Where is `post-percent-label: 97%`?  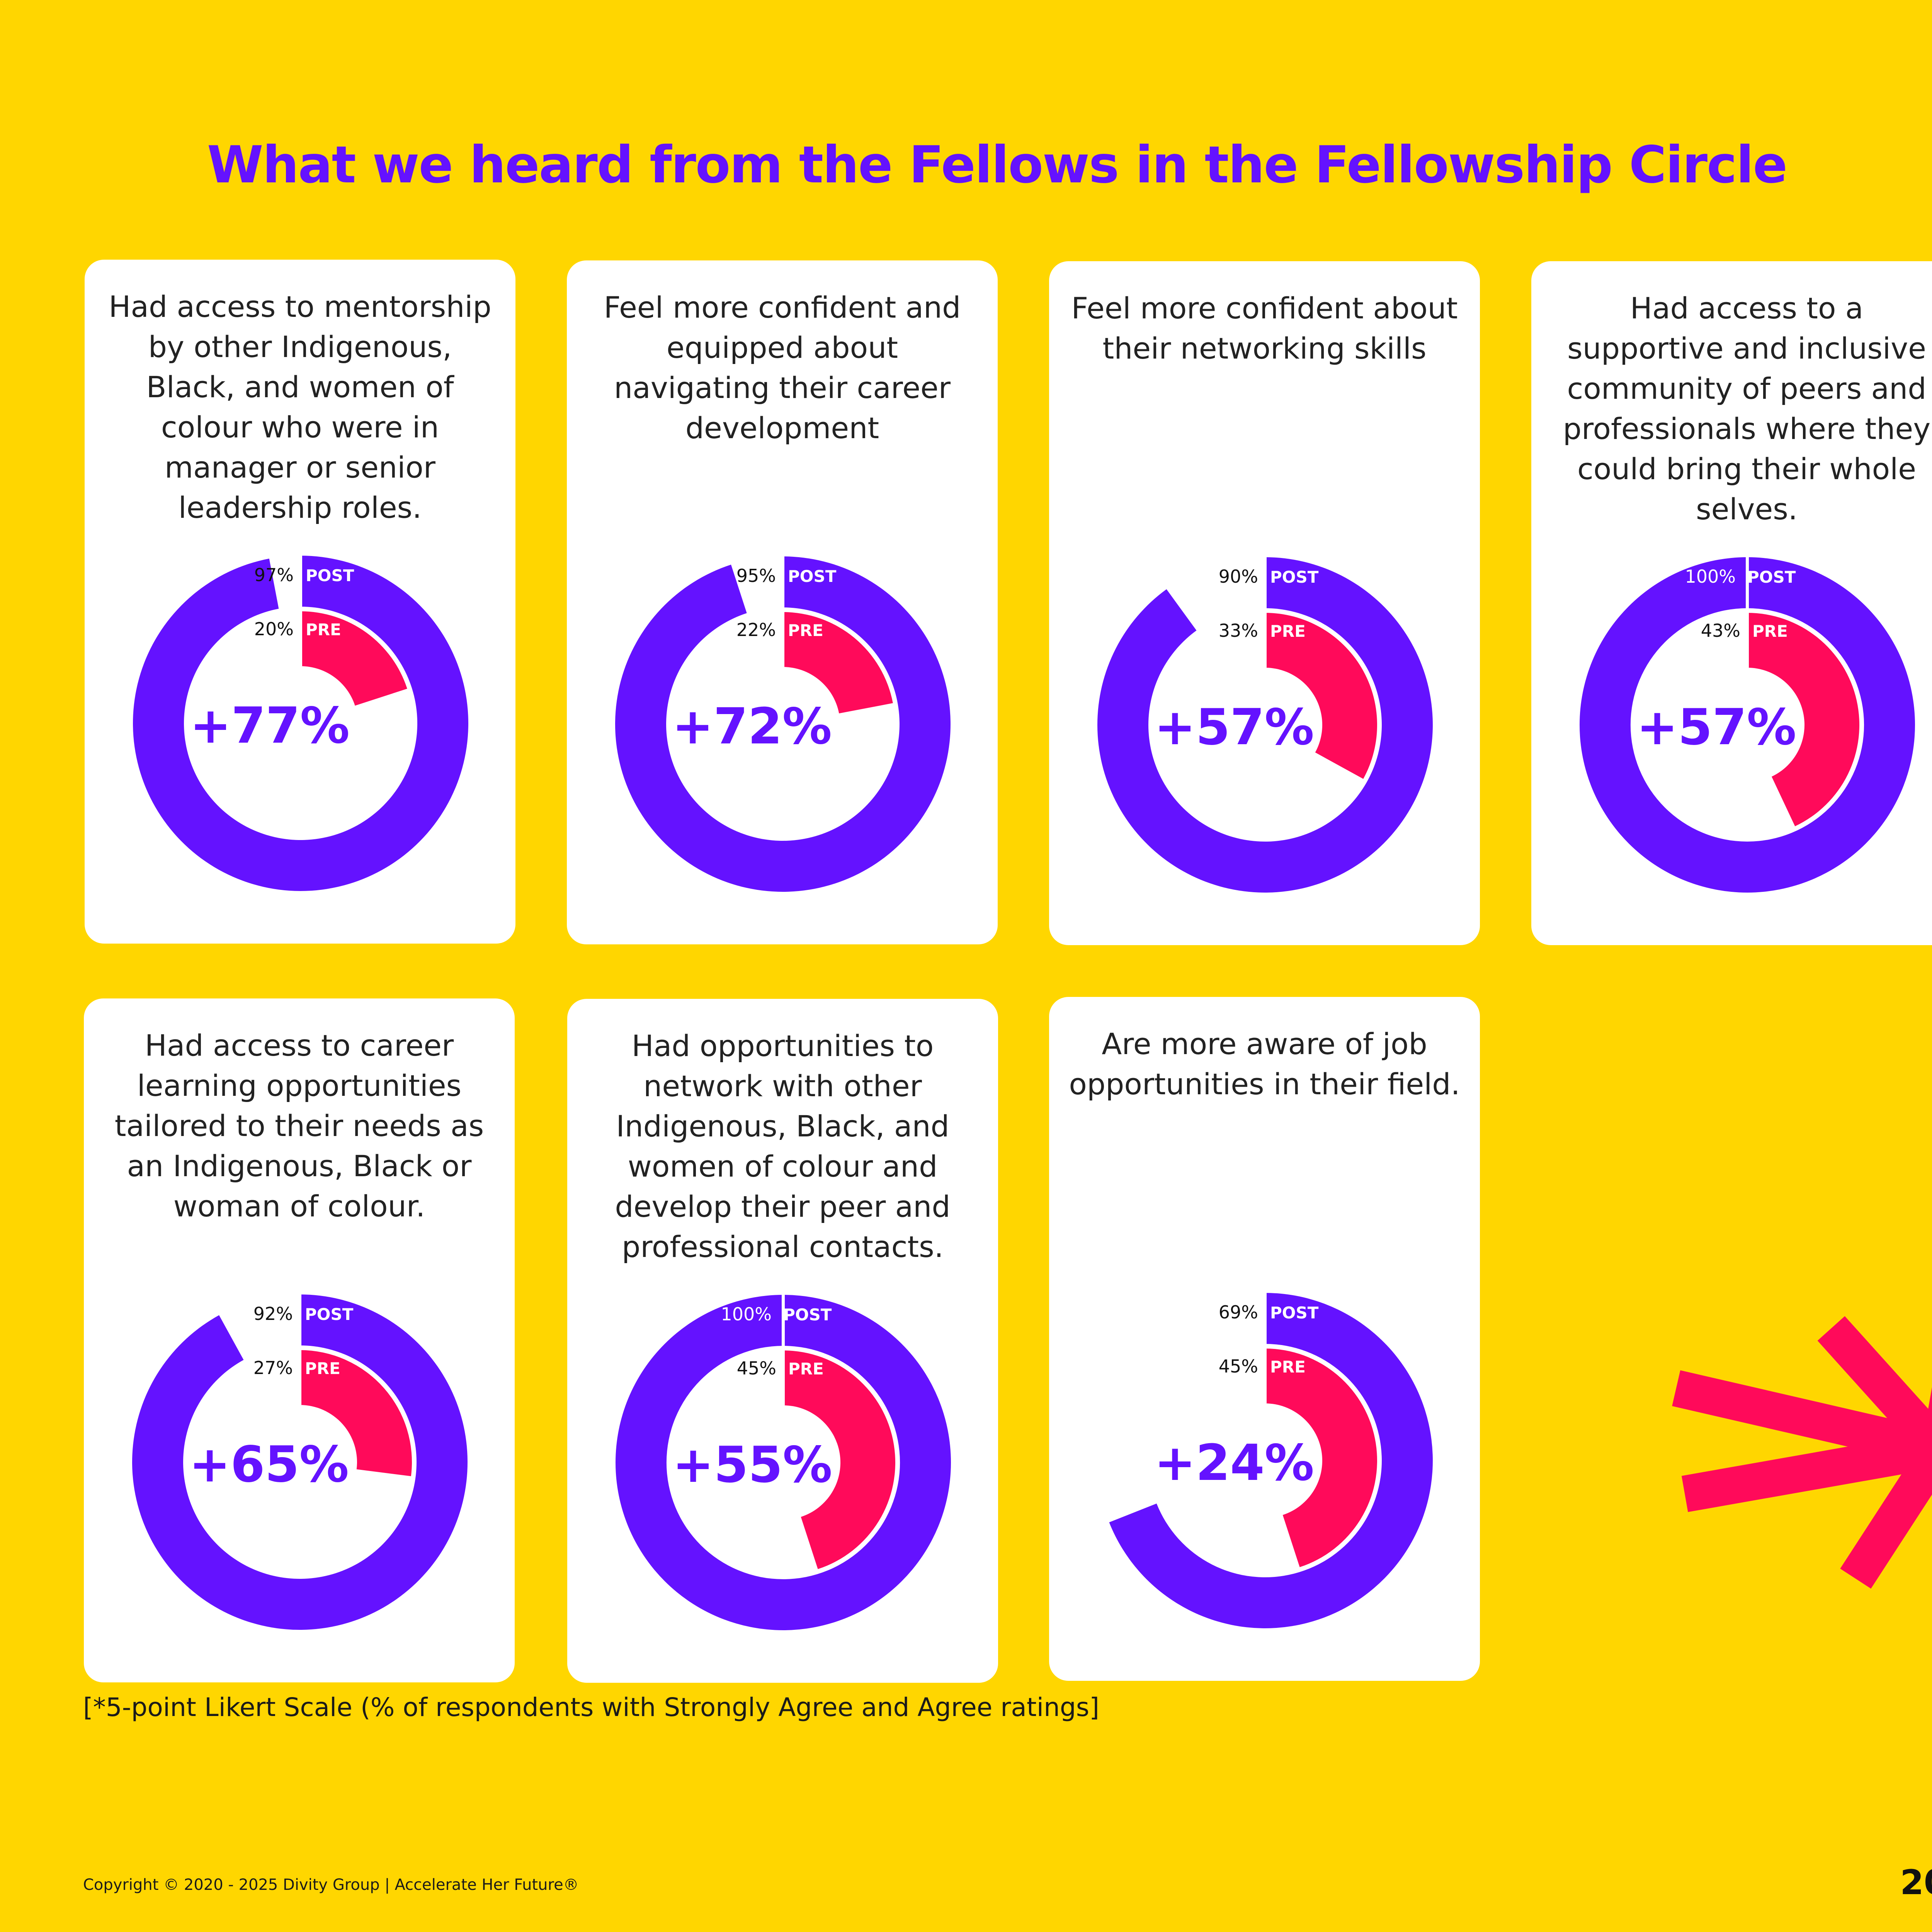 post-percent-label: 97% is located at coordinates (274, 575).